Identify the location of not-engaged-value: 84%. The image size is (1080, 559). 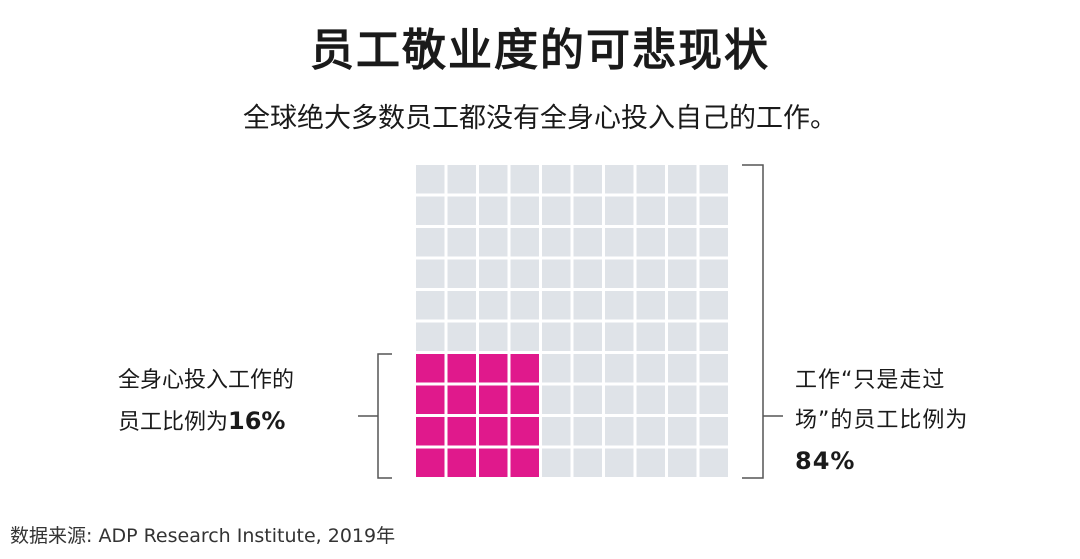
(825, 461).